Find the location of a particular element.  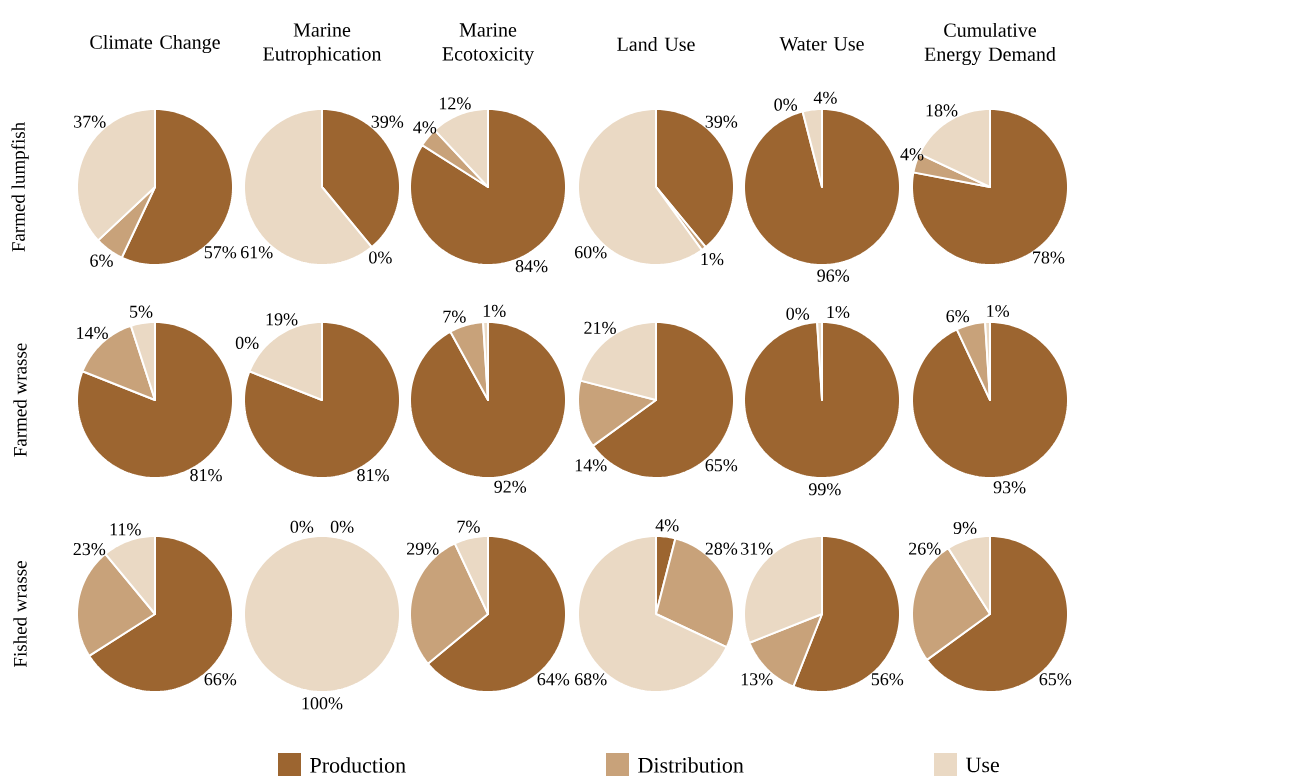

legend-label: Production is located at coordinates (358, 765).